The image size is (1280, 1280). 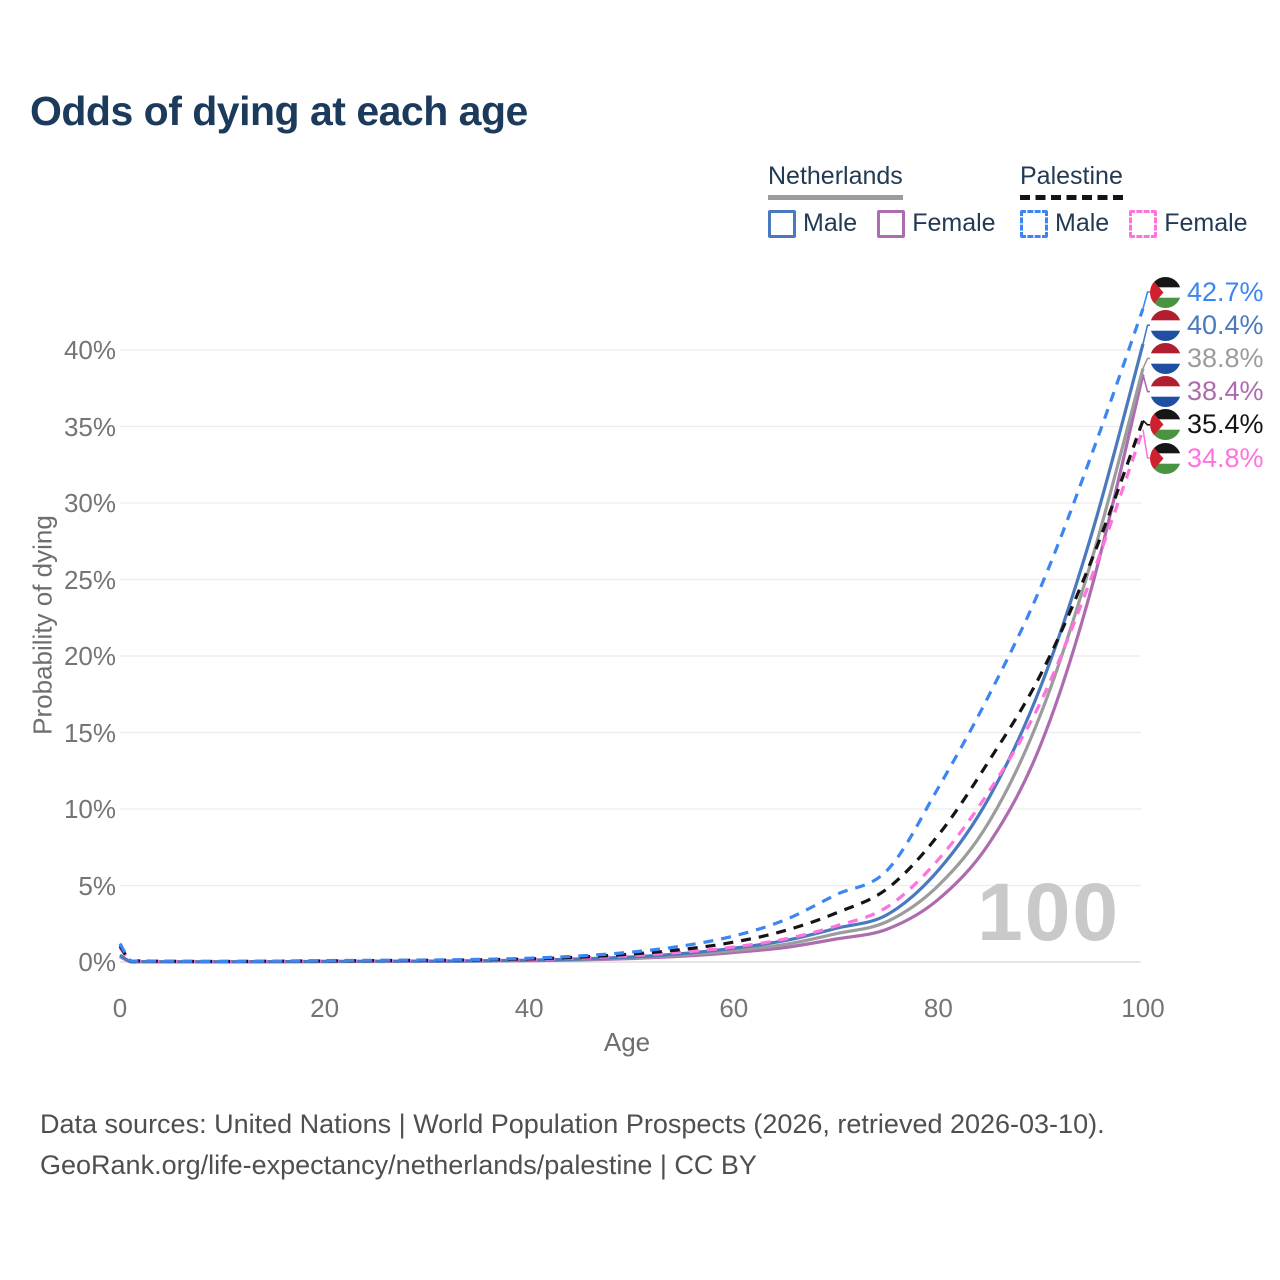 I want to click on end-label-palestine-female: 34.8%, so click(x=1207, y=458).